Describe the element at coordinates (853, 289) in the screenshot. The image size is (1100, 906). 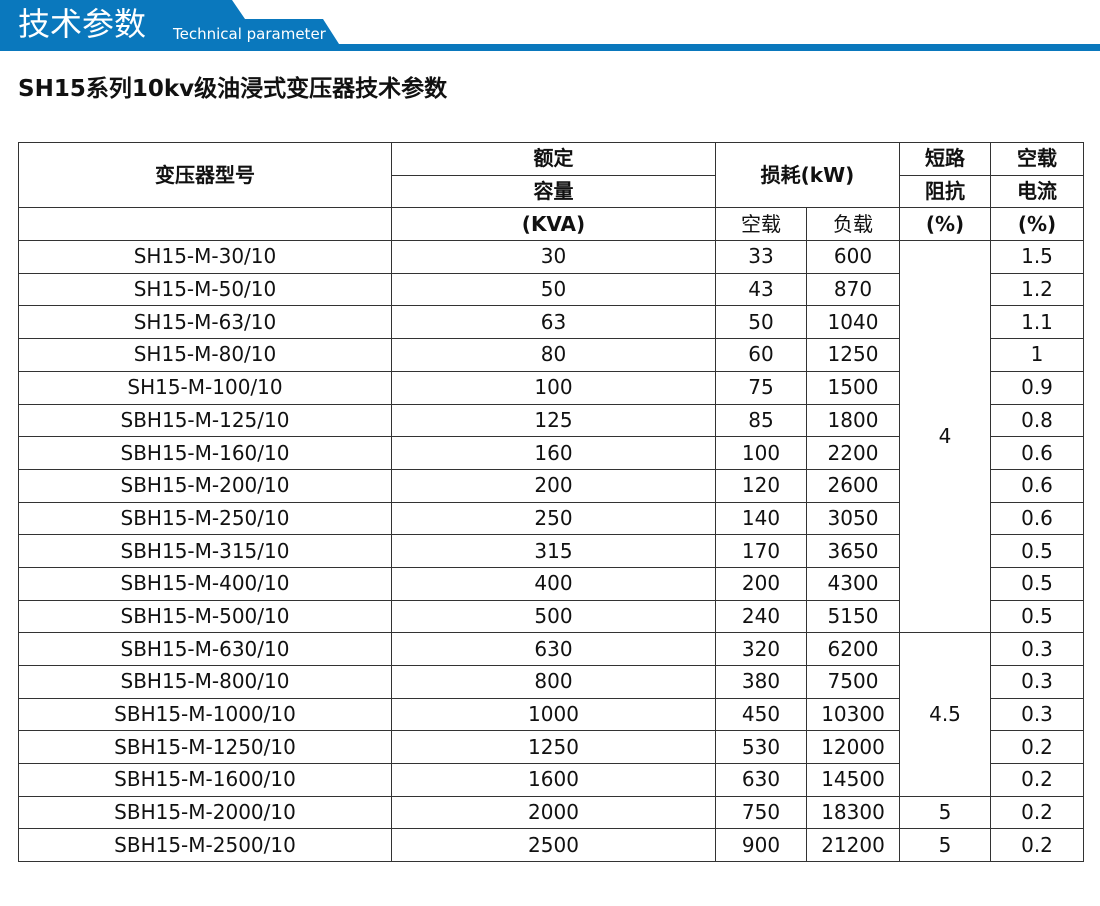
I see `cell-load-loss: 870` at that location.